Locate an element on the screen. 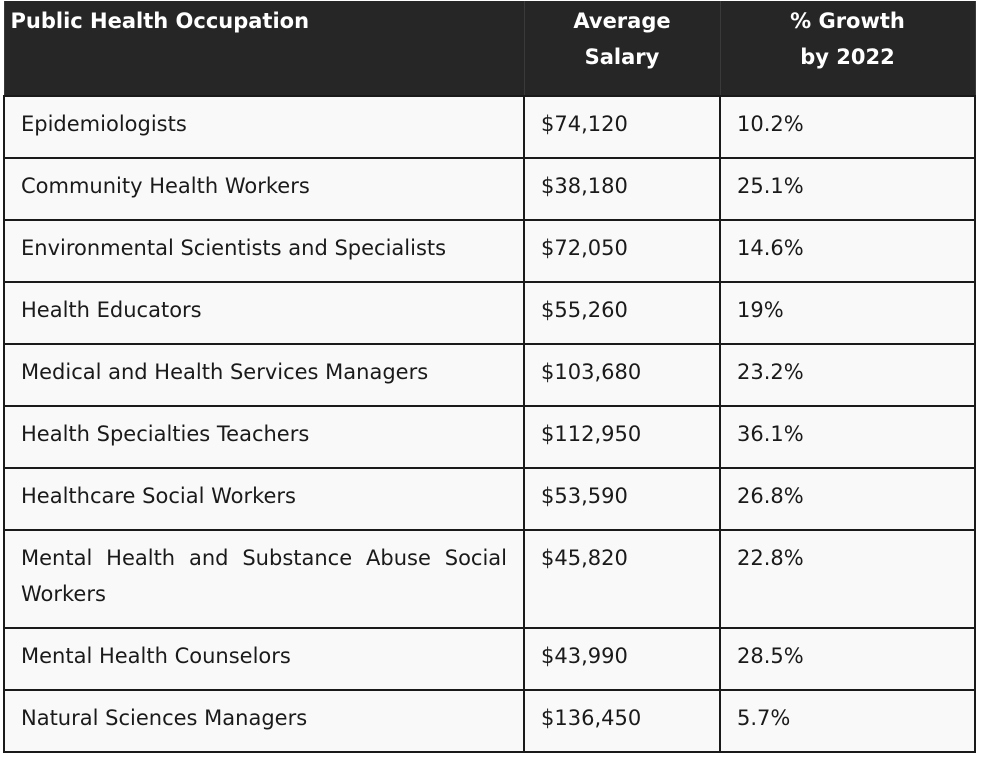  cell-growth: 36.1% is located at coordinates (847, 437).